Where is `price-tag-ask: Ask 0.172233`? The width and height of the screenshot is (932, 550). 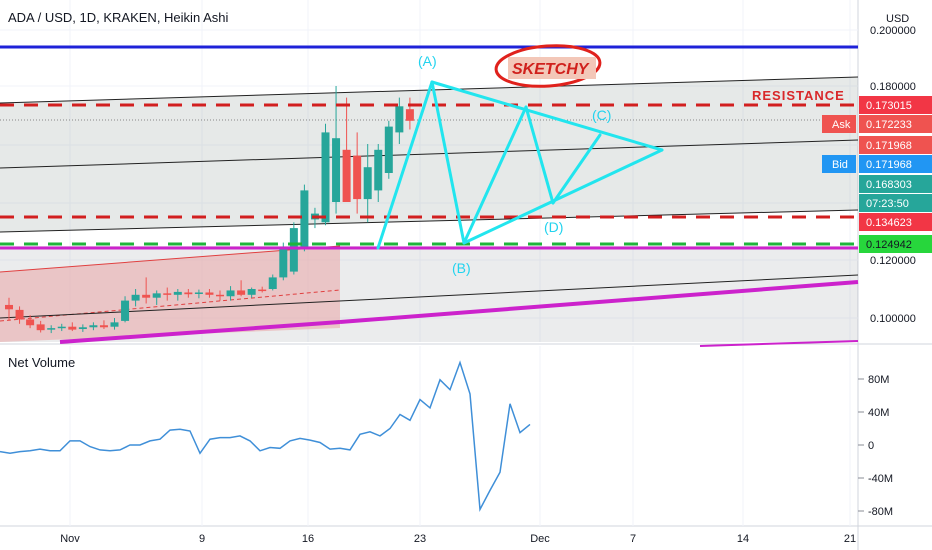 price-tag-ask: Ask 0.172233 is located at coordinates (877, 124).